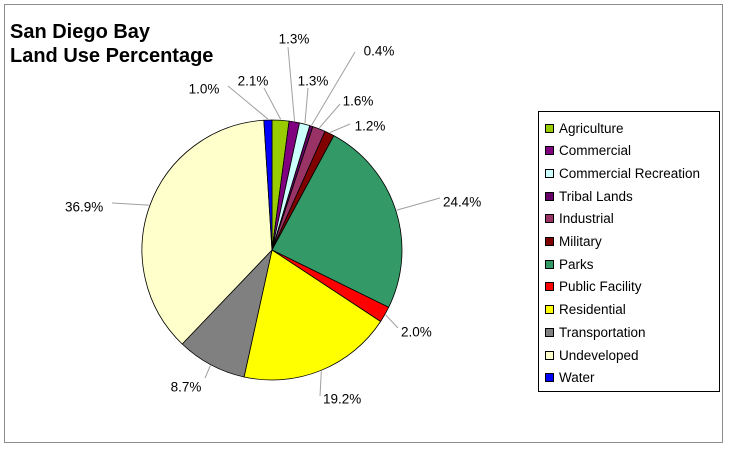  What do you see at coordinates (186, 387) in the screenshot?
I see `data-label: 8.7%` at bounding box center [186, 387].